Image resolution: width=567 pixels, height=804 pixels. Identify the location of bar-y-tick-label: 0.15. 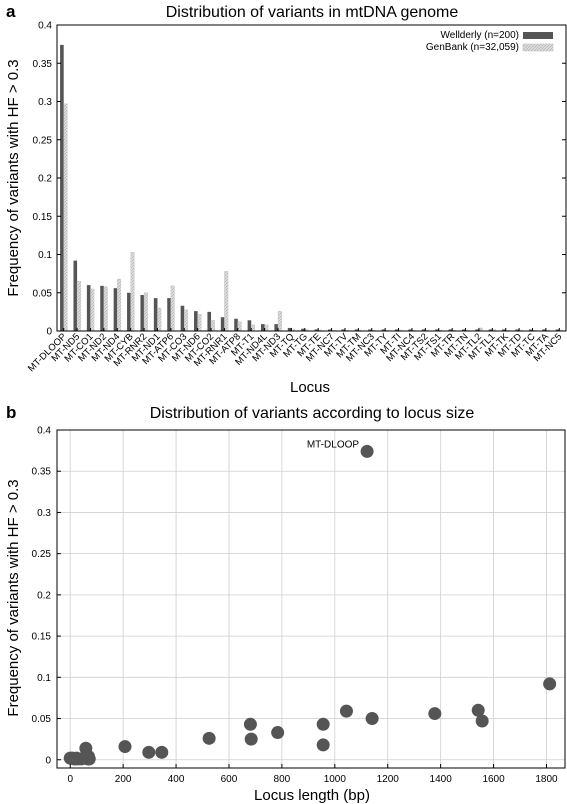
(43, 217).